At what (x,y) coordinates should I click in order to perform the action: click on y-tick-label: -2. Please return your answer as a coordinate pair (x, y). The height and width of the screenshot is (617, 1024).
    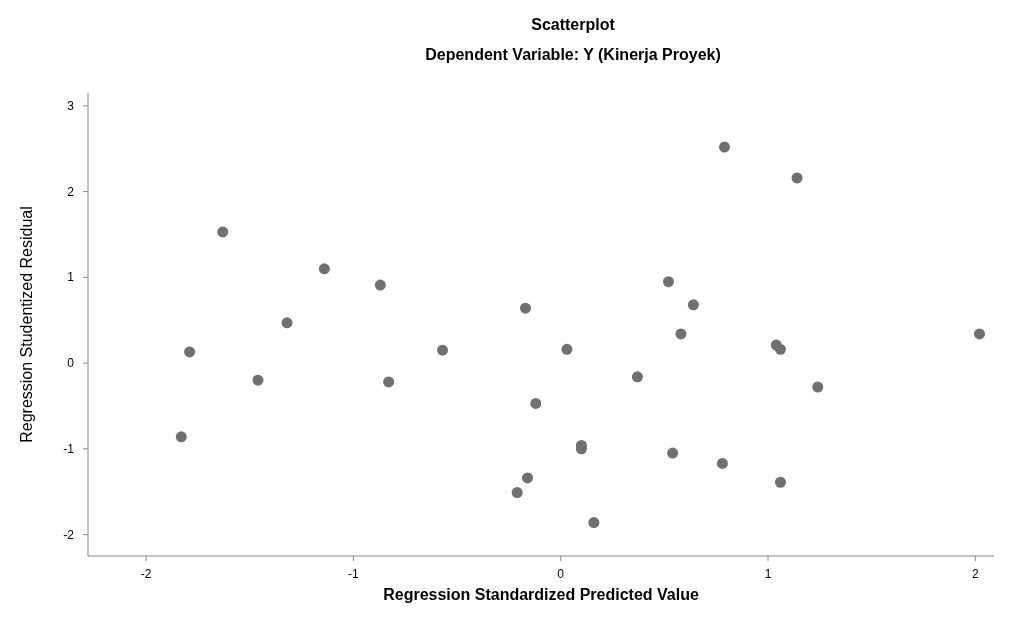
    Looking at the image, I should click on (69, 534).